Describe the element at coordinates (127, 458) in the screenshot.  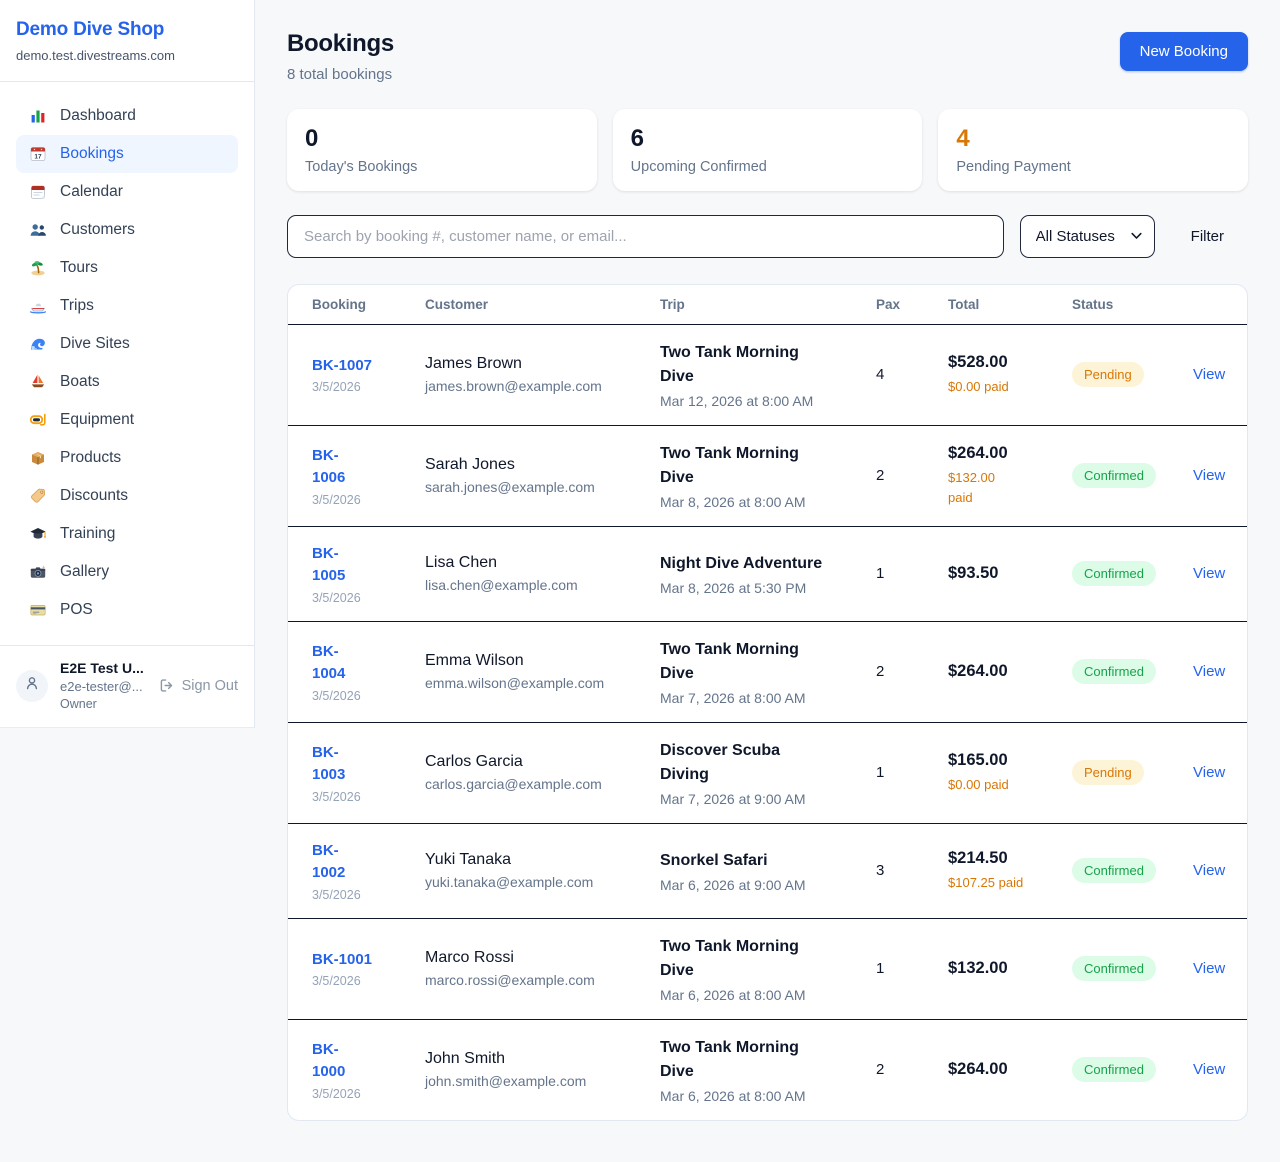
I see `sidebar-item-products: Products` at that location.